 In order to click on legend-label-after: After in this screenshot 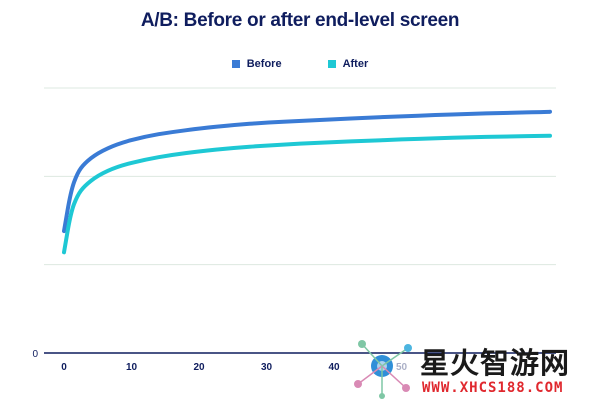, I will do `click(355, 64)`.